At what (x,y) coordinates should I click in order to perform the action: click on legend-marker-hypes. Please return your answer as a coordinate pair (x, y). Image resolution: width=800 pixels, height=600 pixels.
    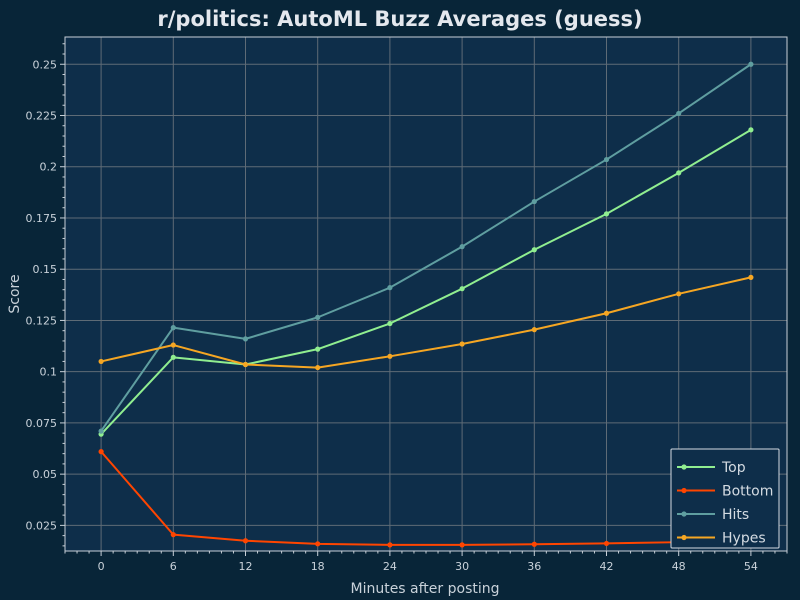
    Looking at the image, I should click on (684, 537).